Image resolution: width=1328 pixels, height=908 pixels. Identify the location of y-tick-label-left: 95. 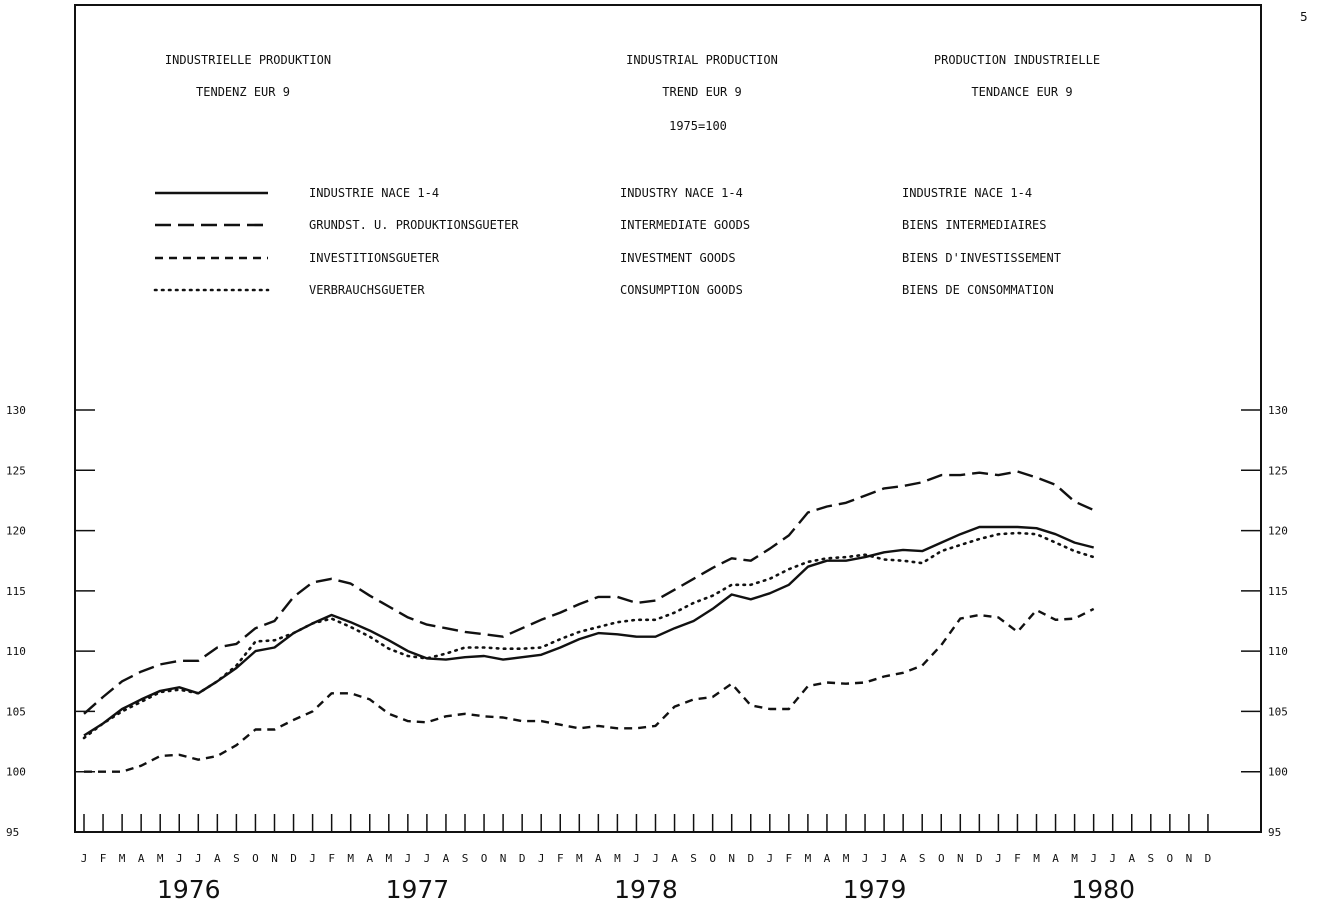
(12, 832).